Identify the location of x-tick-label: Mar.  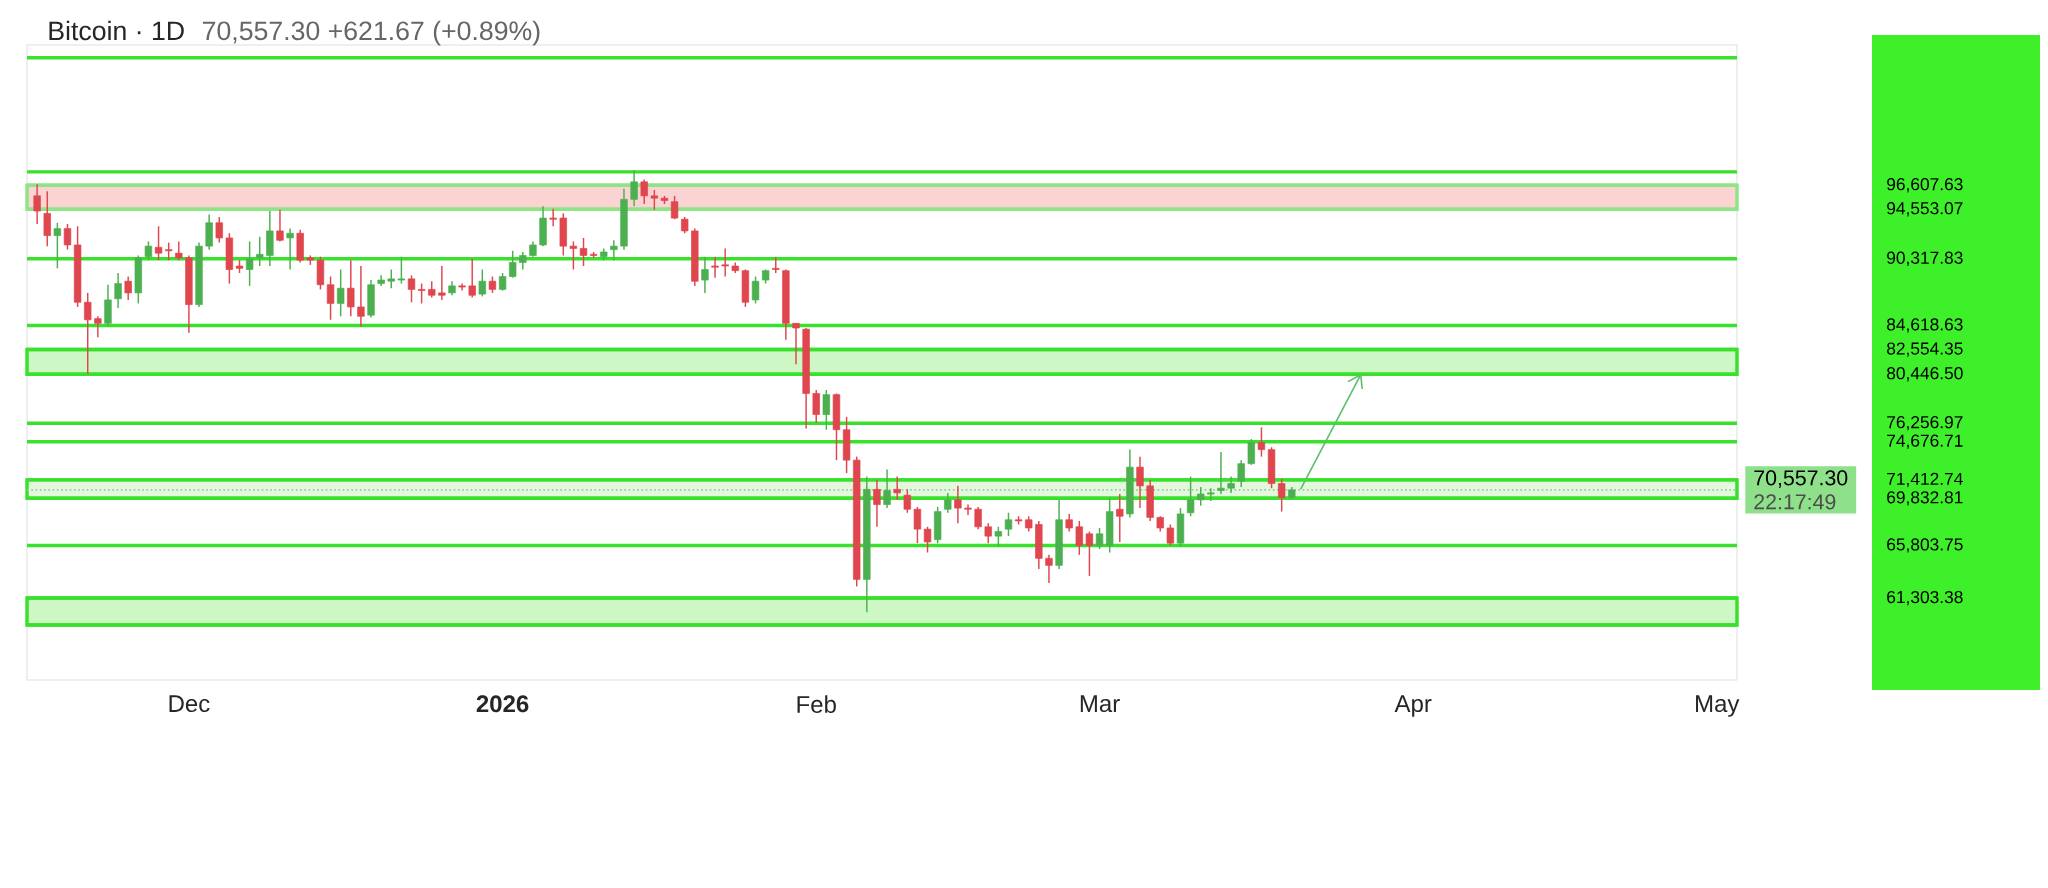
(1100, 704).